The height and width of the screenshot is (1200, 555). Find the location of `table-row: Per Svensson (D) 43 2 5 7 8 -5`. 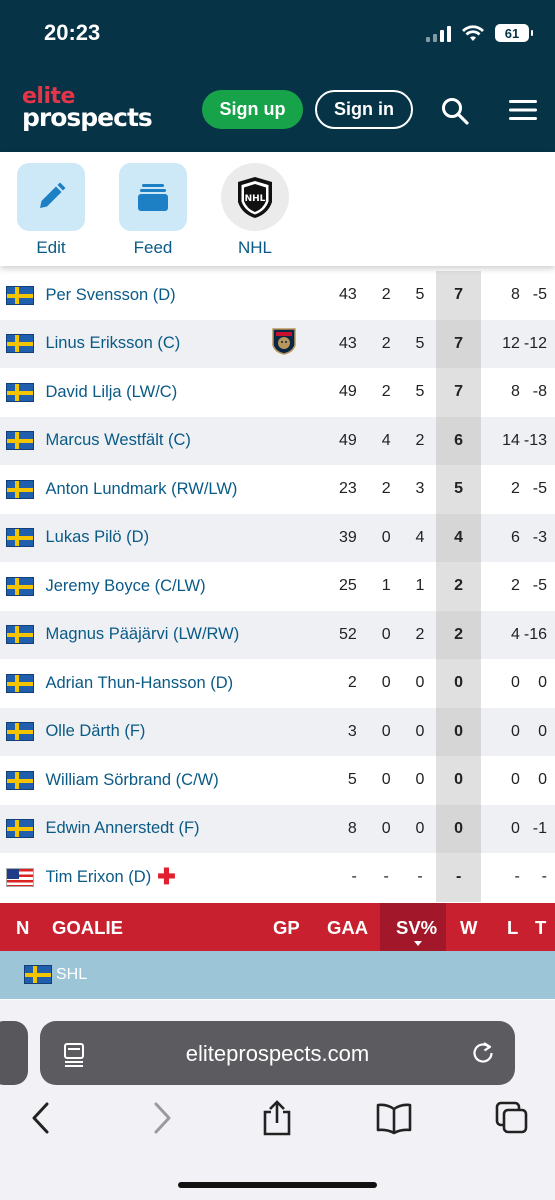

table-row: Per Svensson (D) 43 2 5 7 8 -5 is located at coordinates (277, 295).